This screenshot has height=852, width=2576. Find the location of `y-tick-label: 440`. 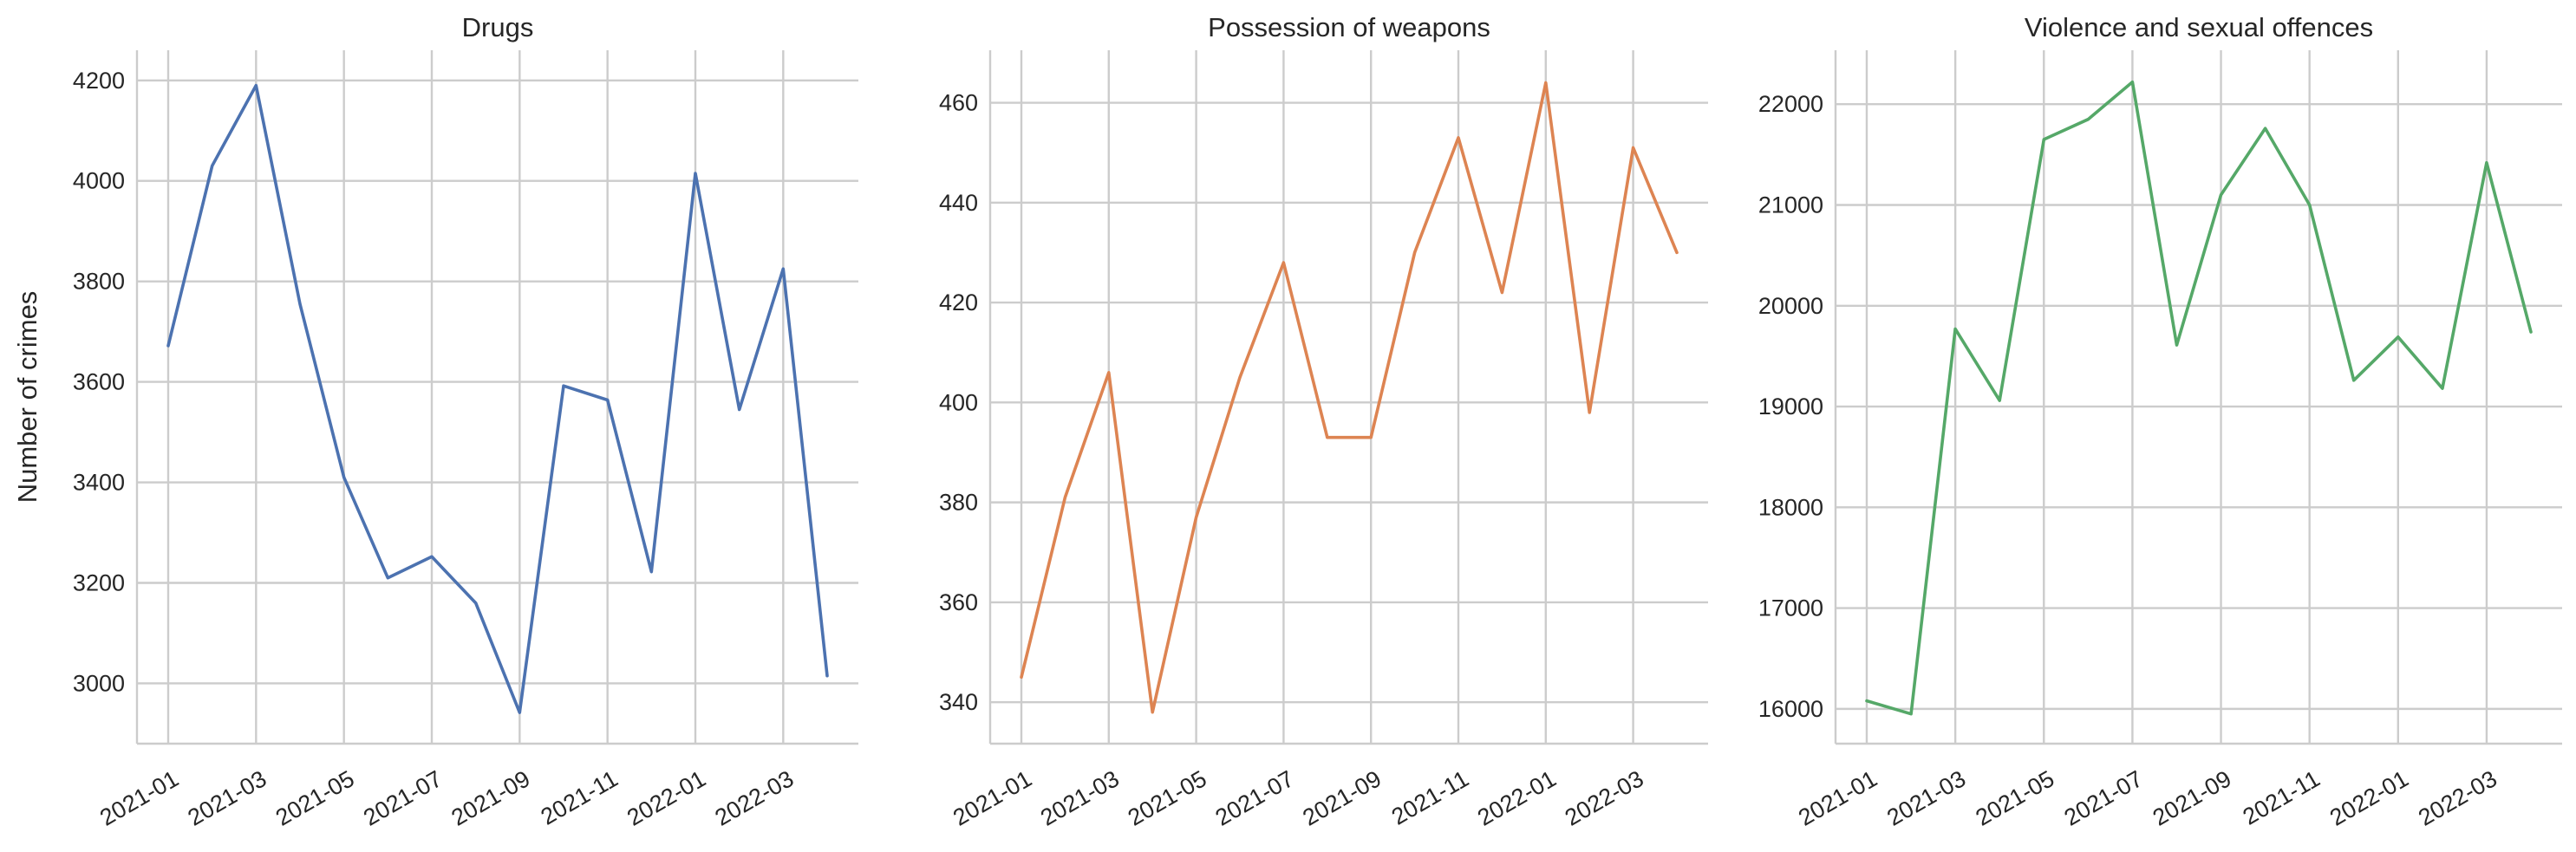

y-tick-label: 440 is located at coordinates (959, 203).